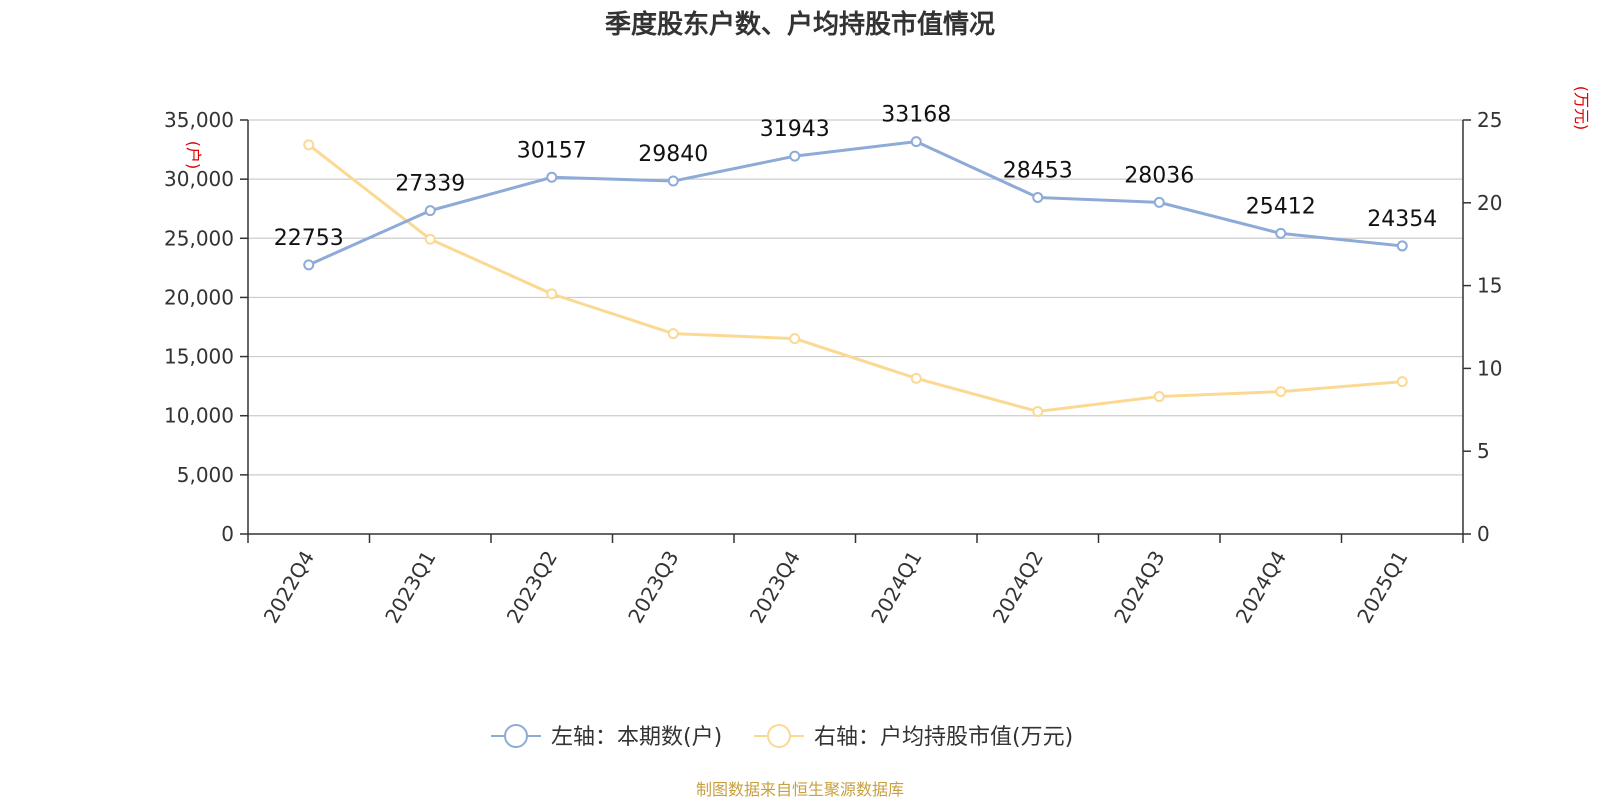 The image size is (1600, 800). I want to click on source-note: 制图数据来自恒生聚源数据库, so click(800, 789).